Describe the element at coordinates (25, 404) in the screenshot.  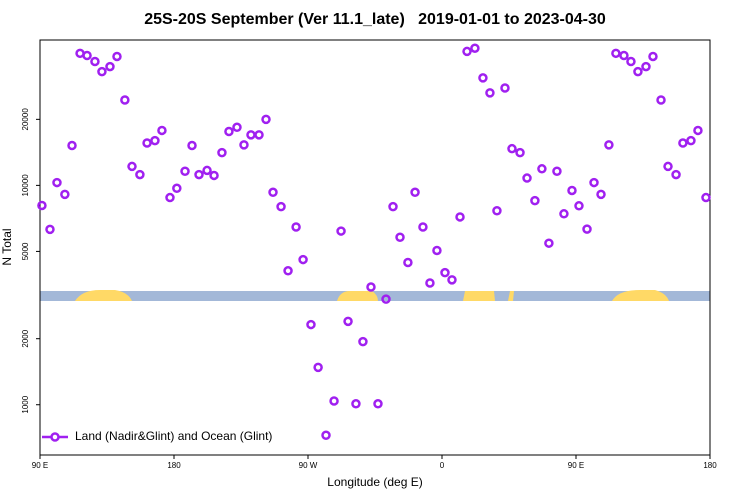
I see `y-tick-label: 1000` at that location.